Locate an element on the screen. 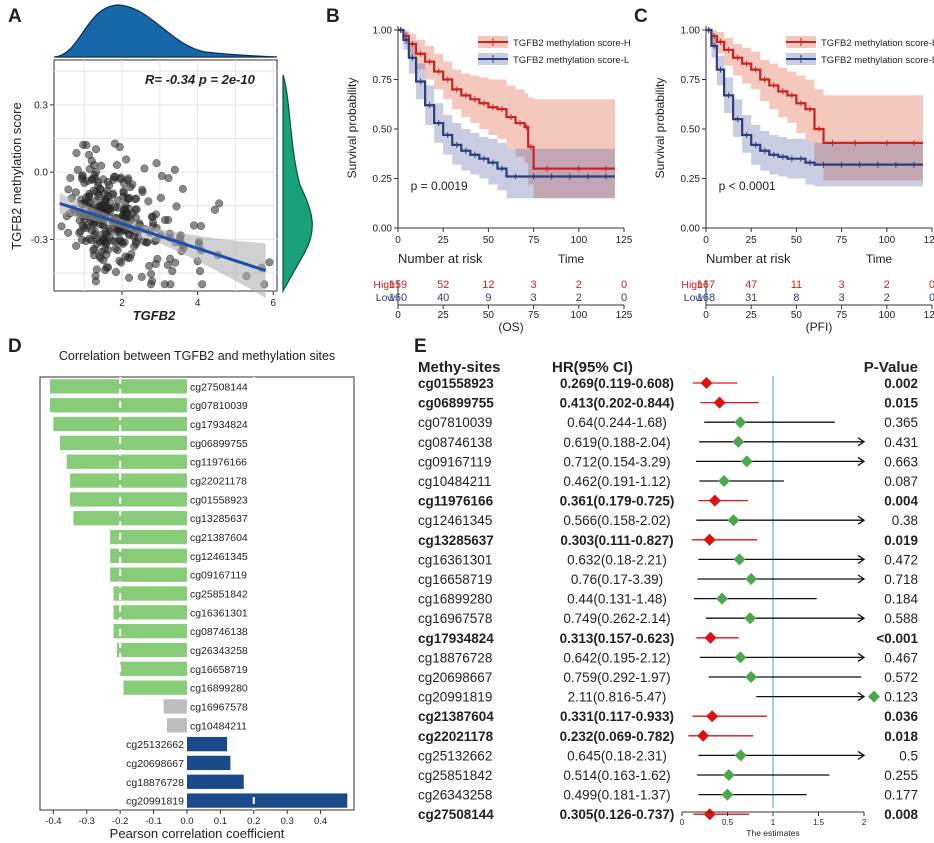 Image resolution: width=934 pixels, height=843 pixels. km-pfi-y-tick-label: 0.75 is located at coordinates (691, 80).